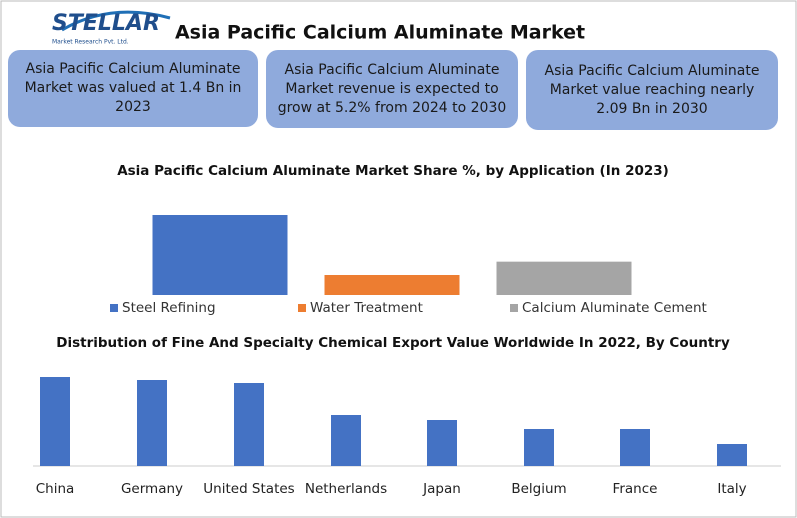 The height and width of the screenshot is (518, 797). What do you see at coordinates (55, 489) in the screenshot?
I see `x-tick-label: China` at bounding box center [55, 489].